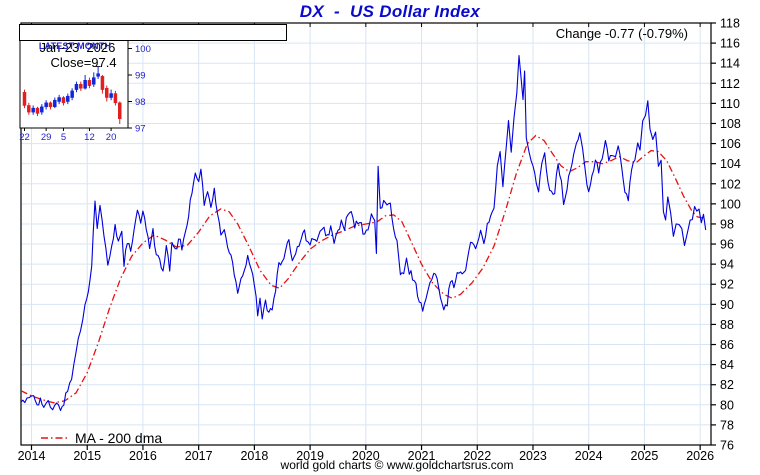 The width and height of the screenshot is (760, 475). I want to click on svg-text: 104, so click(730, 164).